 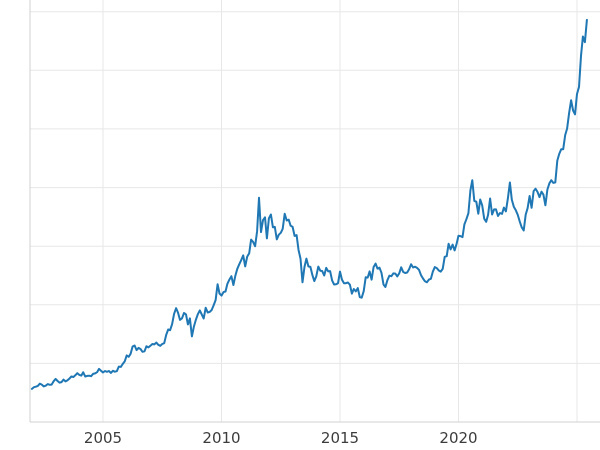 I want to click on x-tick-label: 2015, so click(x=340, y=438).